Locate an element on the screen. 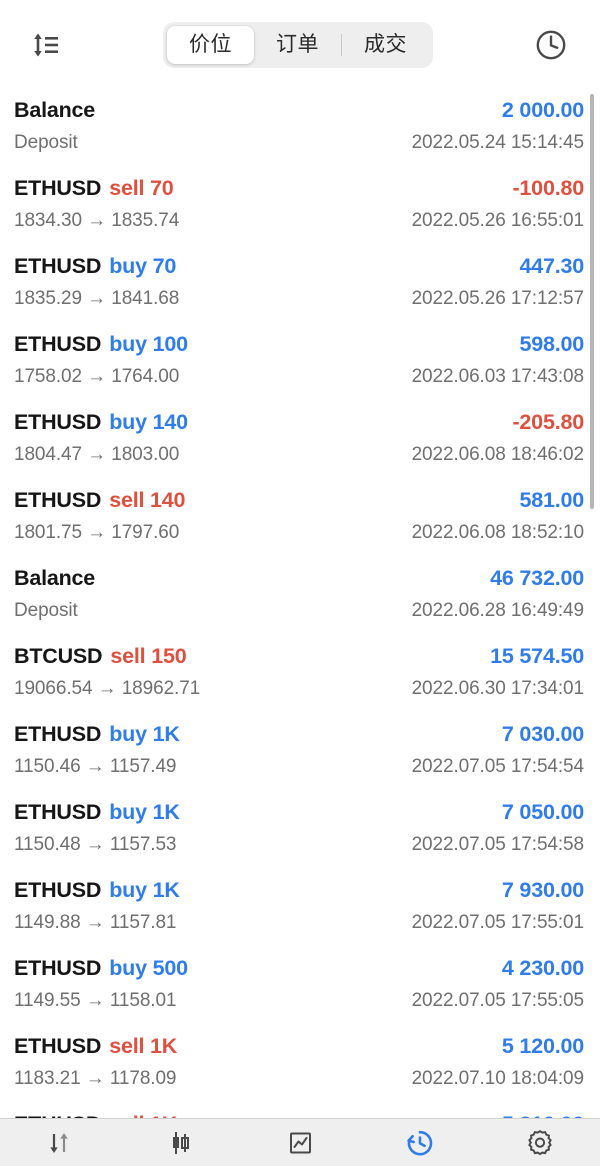  history-row-primary: BTCUSD sell 150 15 574.50 is located at coordinates (299, 660).